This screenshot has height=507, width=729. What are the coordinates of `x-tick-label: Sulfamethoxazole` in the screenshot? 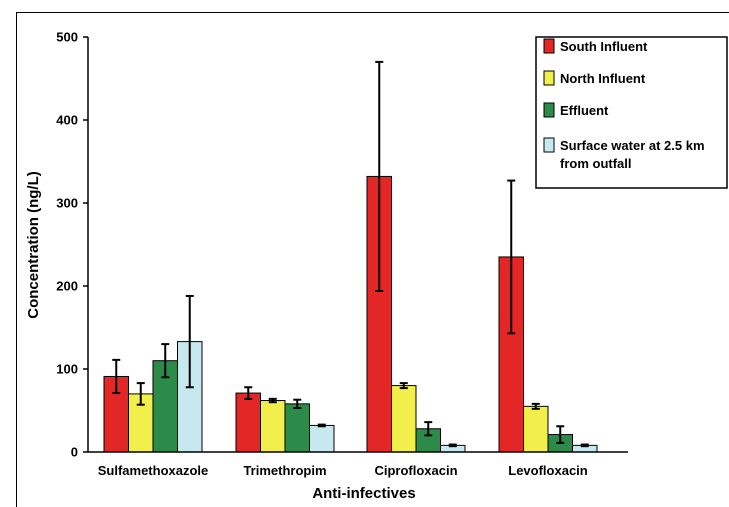 It's located at (153, 470).